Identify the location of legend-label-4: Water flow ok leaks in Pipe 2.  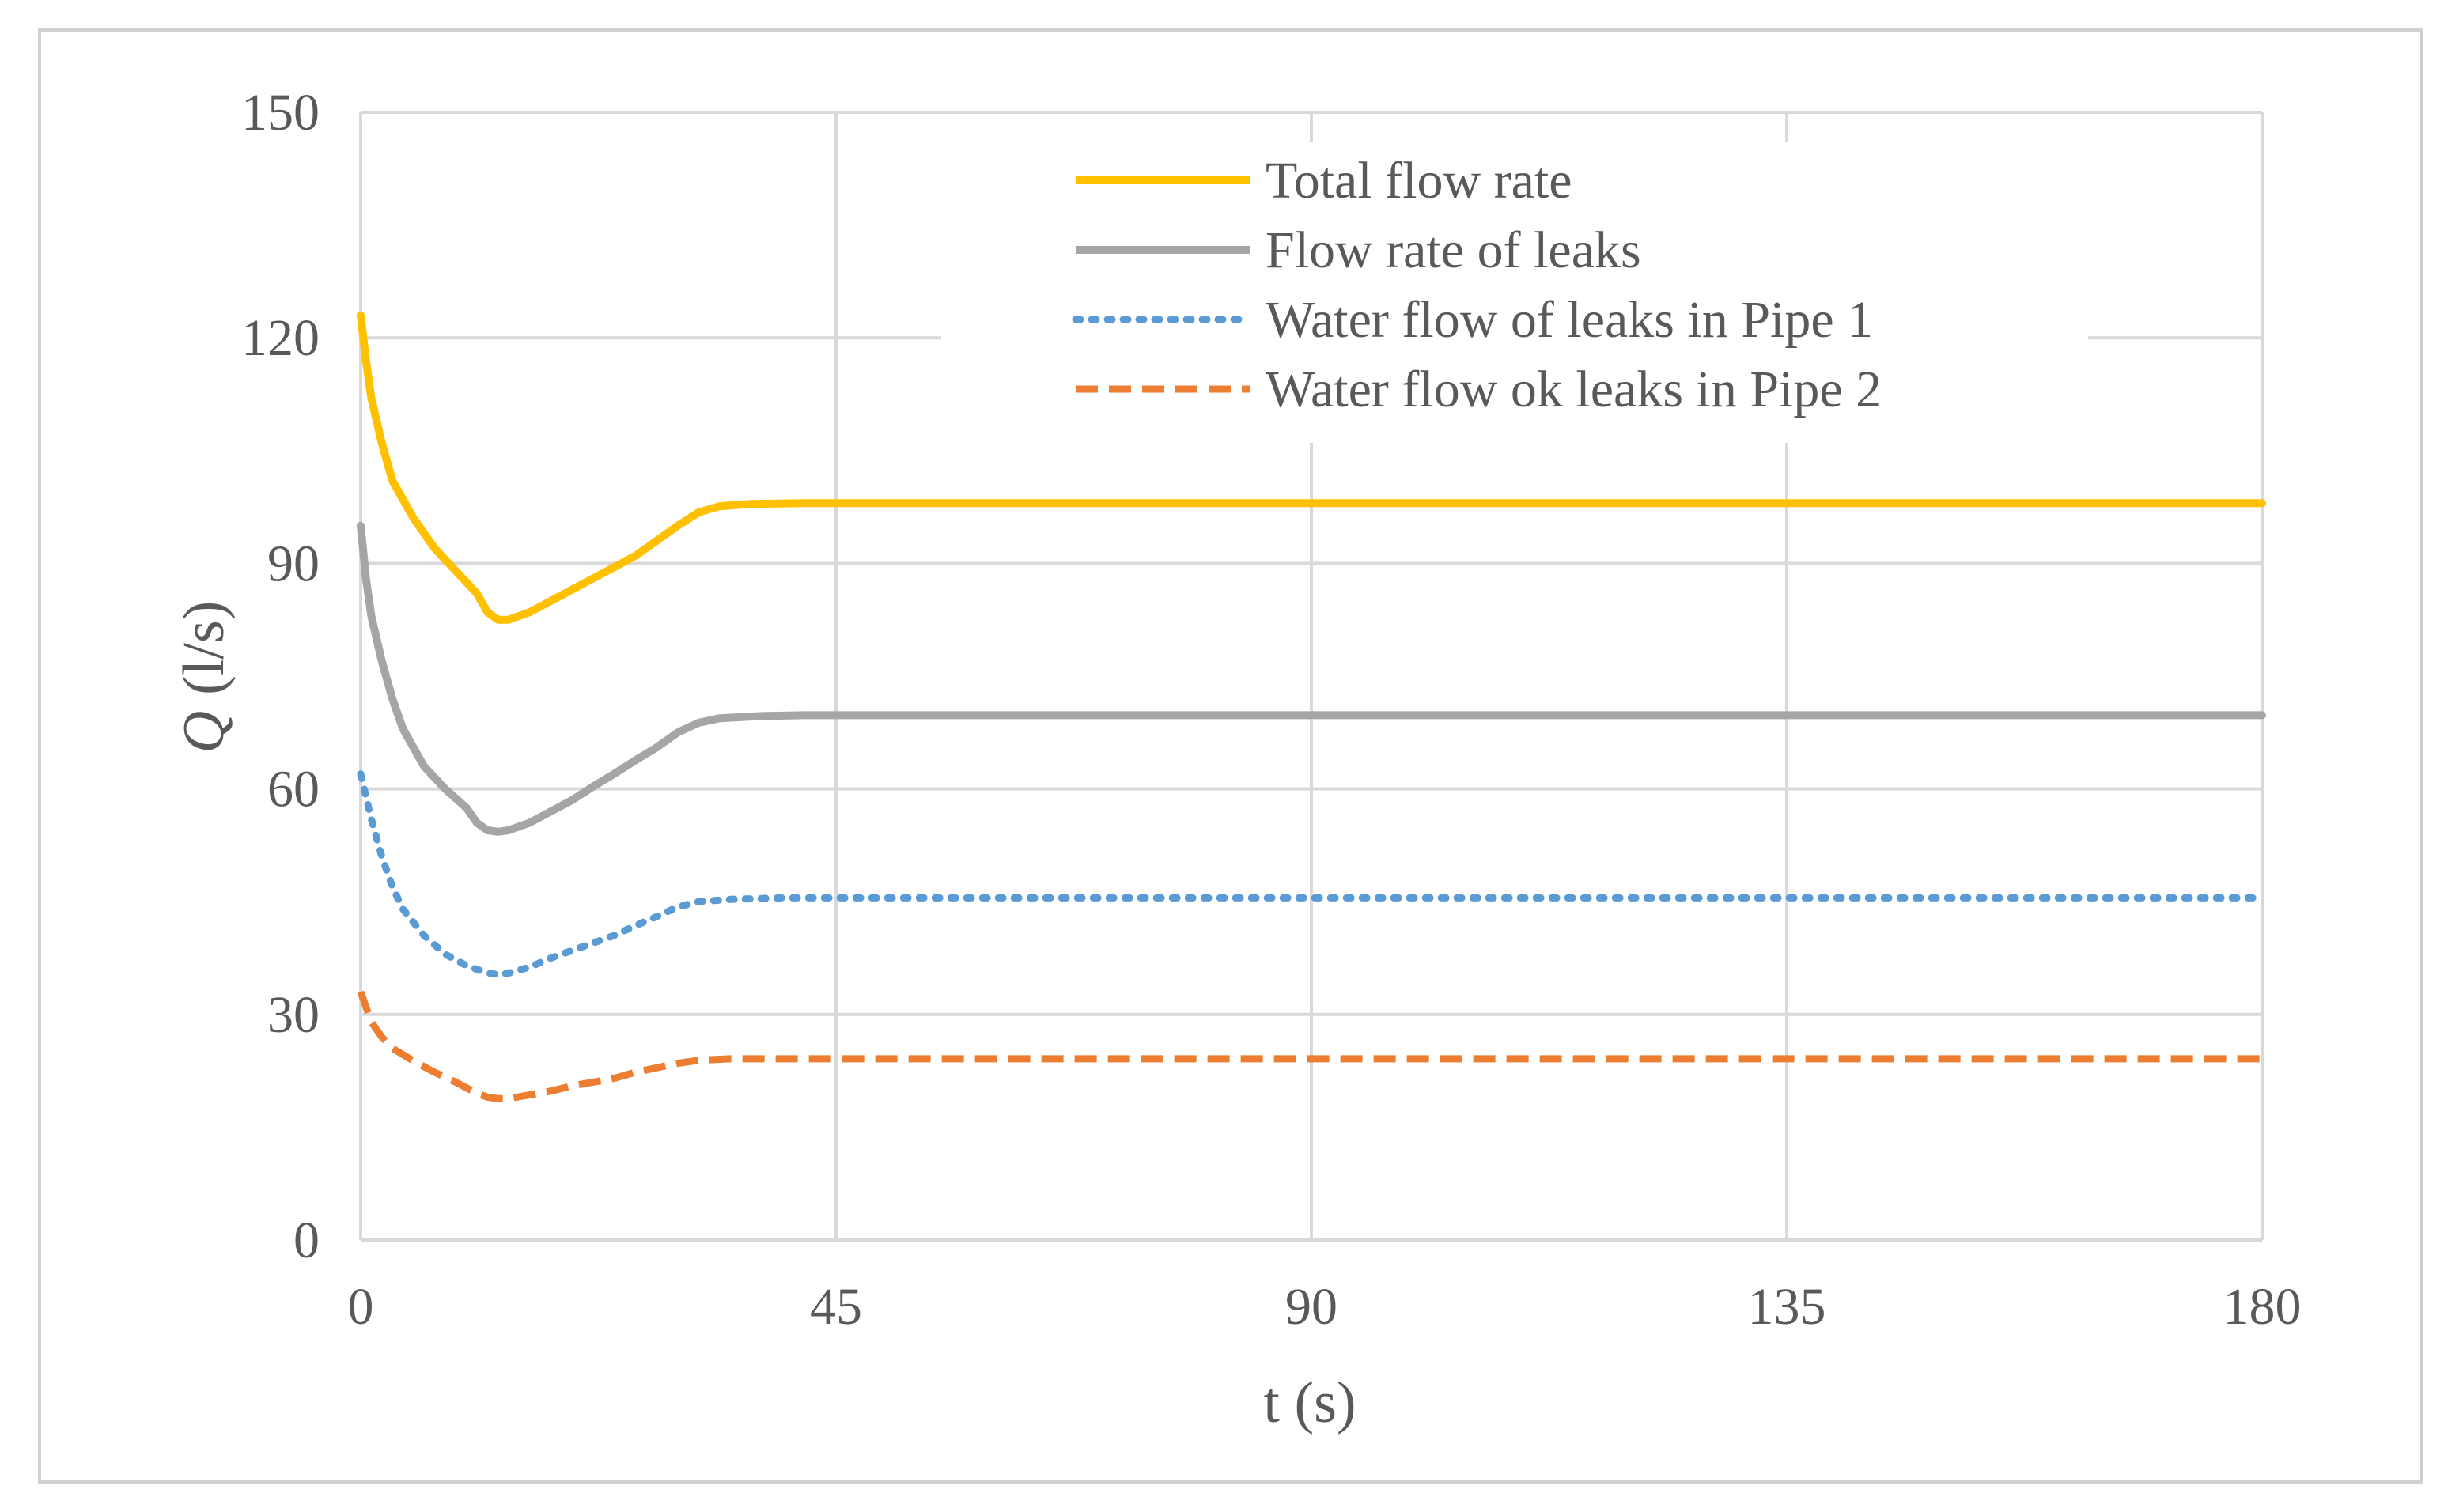
(1574, 389).